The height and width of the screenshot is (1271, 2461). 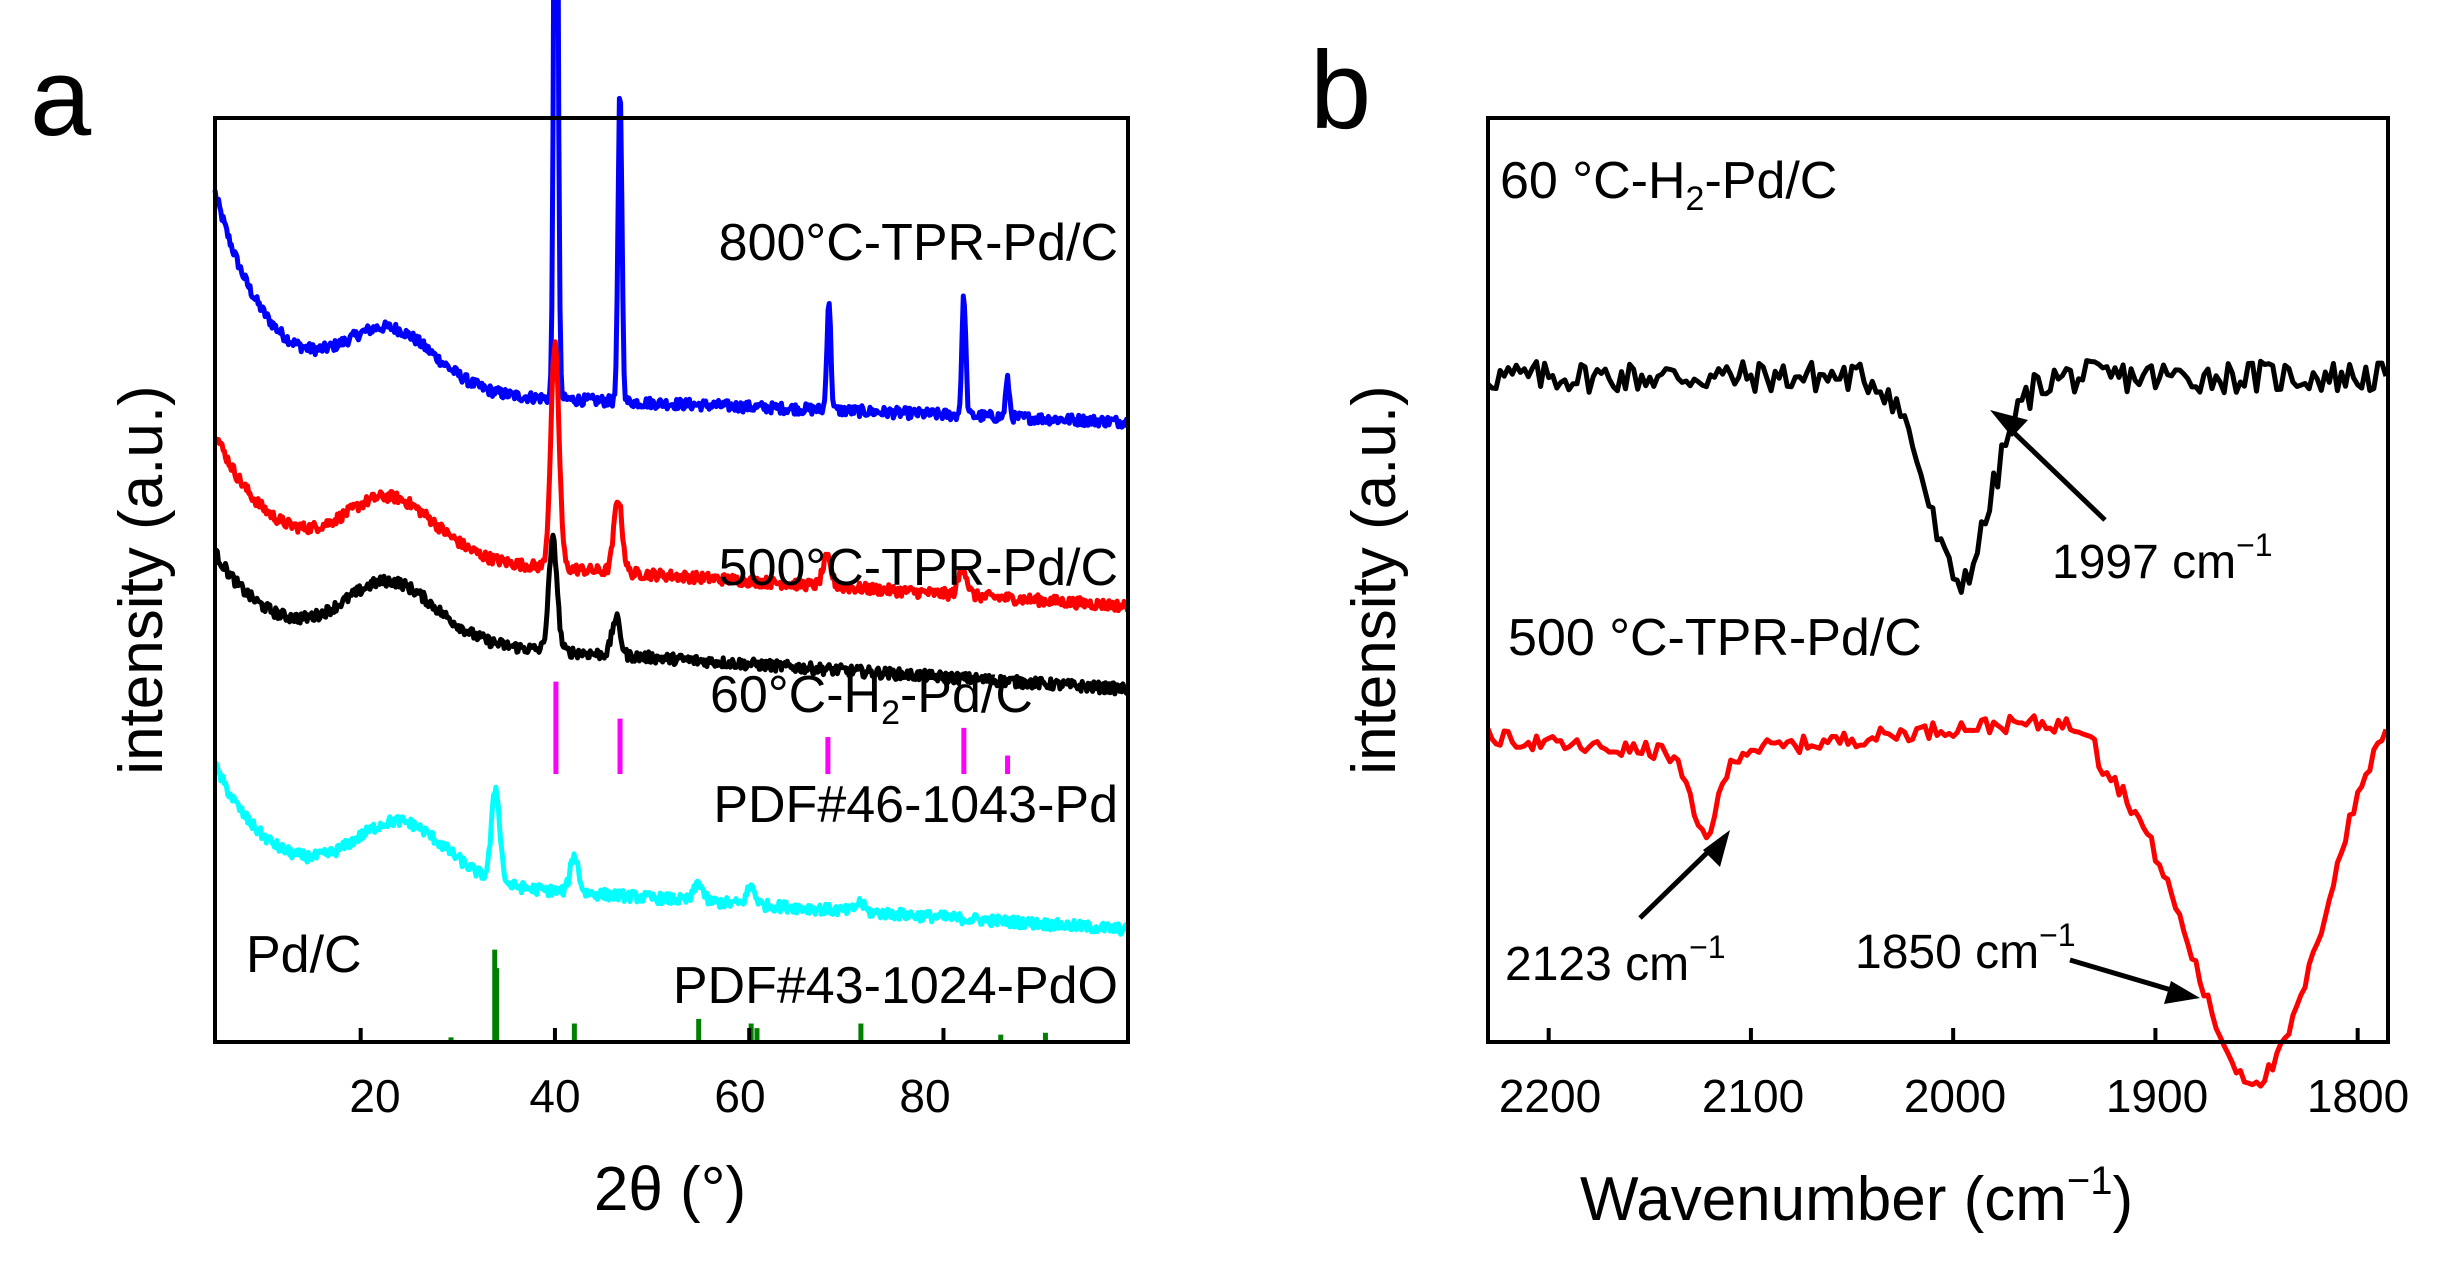 I want to click on series-label-500c-tpr-ir: 500 °C-TPR-Pd/C, so click(x=1715, y=638).